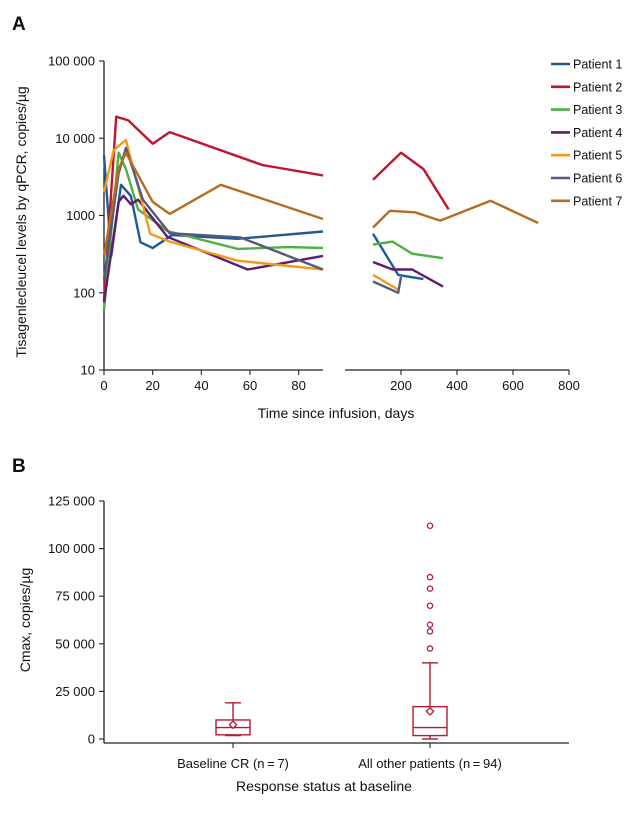 The image size is (640, 813). Describe the element at coordinates (71, 548) in the screenshot. I see `panel-b-y-tick-label: 100 000` at that location.